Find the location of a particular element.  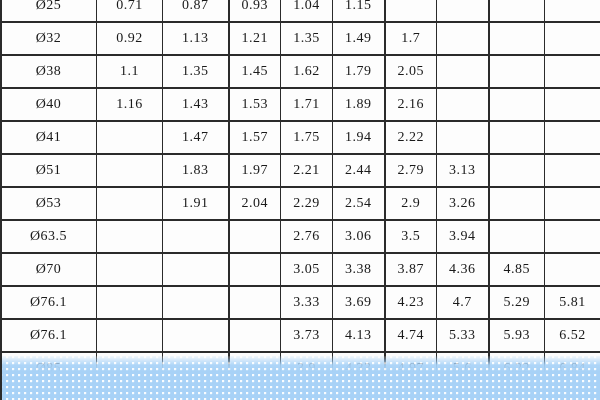

table-row: Ø32 0.92 1.13 1.21 1.35 1.49 1.7 is located at coordinates (300, 38).